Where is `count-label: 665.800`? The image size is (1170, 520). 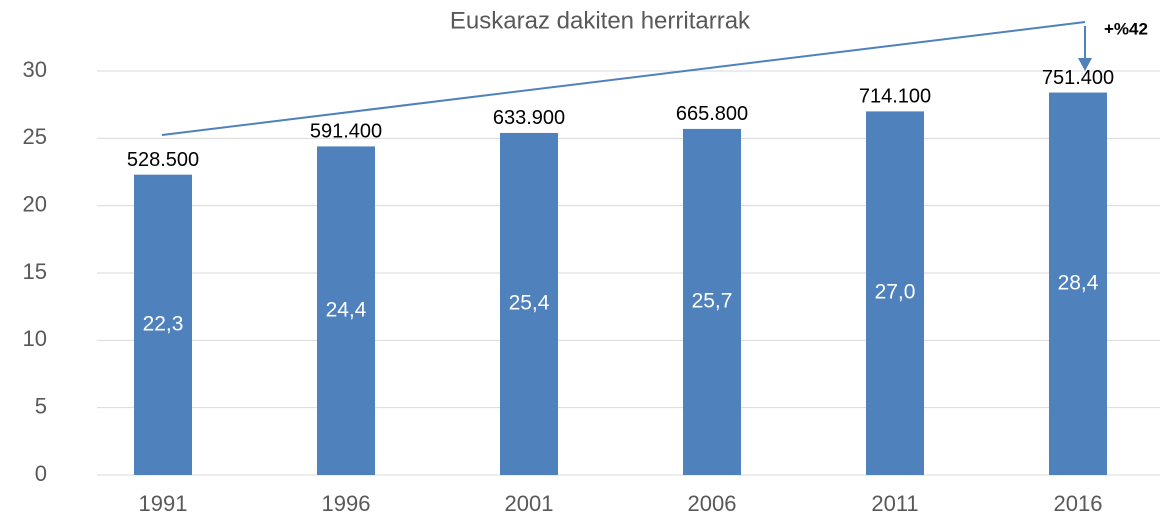 count-label: 665.800 is located at coordinates (712, 114).